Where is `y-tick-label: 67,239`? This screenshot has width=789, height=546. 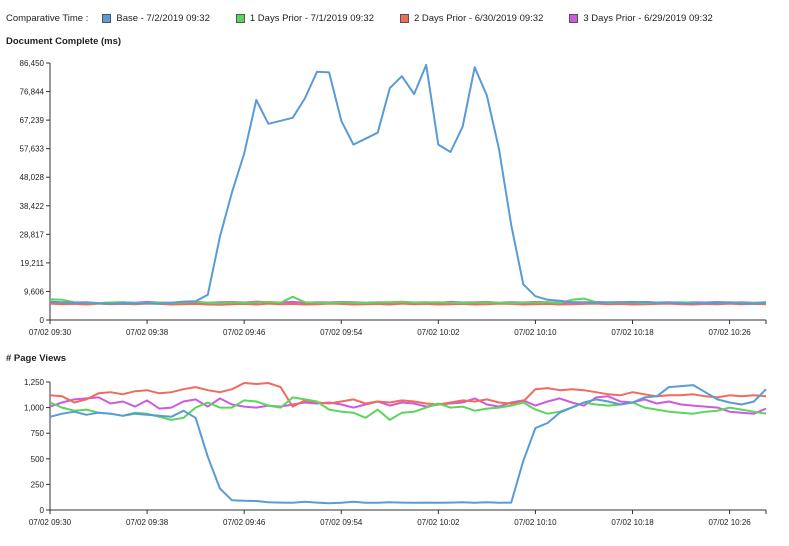 y-tick-label: 67,239 is located at coordinates (32, 120).